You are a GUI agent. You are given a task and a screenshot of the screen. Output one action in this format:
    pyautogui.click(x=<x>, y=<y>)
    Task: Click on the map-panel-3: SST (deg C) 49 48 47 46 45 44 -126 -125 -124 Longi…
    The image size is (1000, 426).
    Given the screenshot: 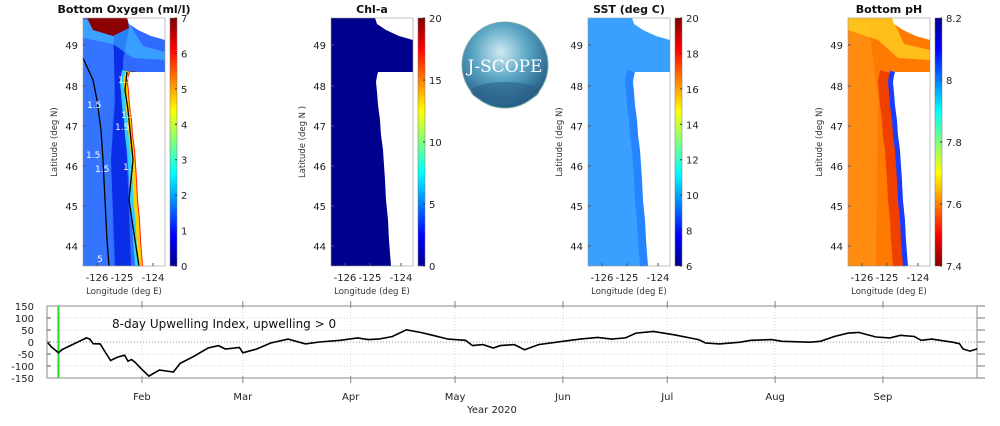 What is the action you would take?
    pyautogui.click(x=627, y=150)
    